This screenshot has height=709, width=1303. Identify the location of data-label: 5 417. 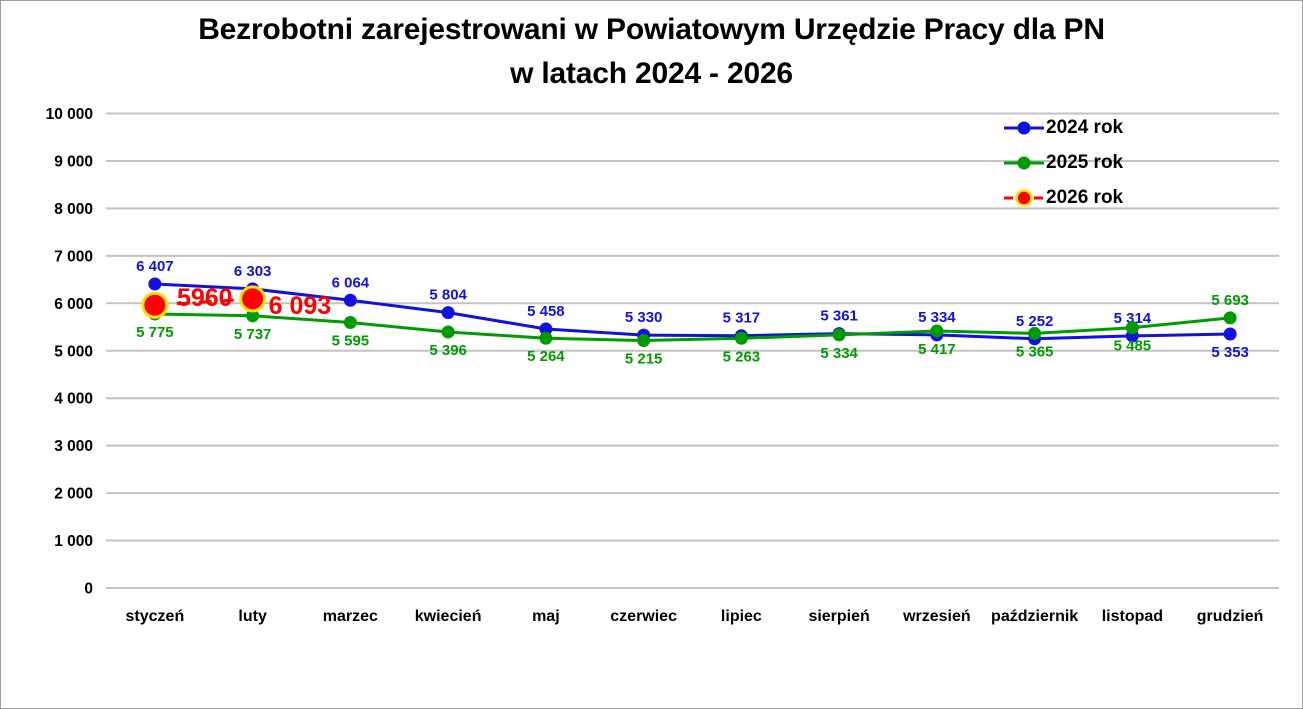
(937, 349).